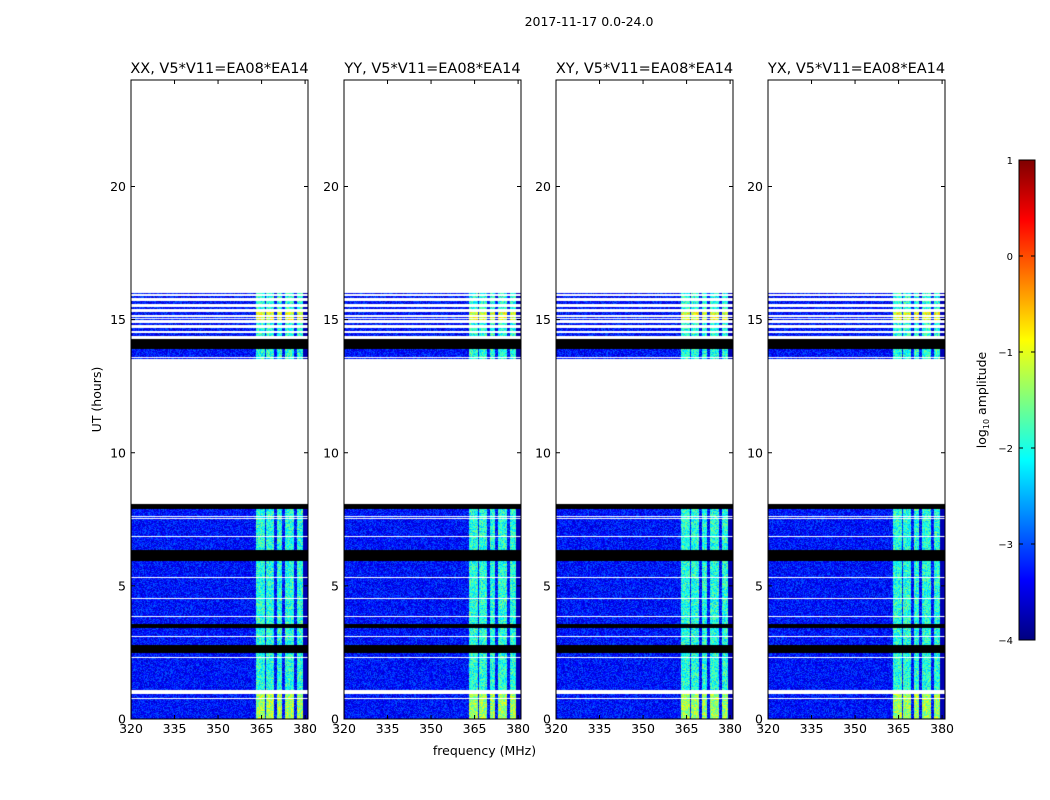 This screenshot has width=1050, height=800. I want to click on panel-title: XY, V5*V11=EA08*EA14, so click(644, 69).